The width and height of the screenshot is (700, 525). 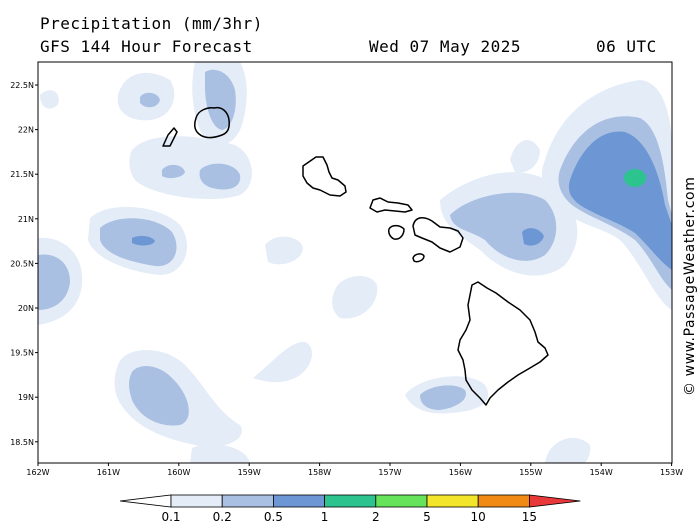 What do you see at coordinates (22, 353) in the screenshot?
I see `lat-label: 19.5N` at bounding box center [22, 353].